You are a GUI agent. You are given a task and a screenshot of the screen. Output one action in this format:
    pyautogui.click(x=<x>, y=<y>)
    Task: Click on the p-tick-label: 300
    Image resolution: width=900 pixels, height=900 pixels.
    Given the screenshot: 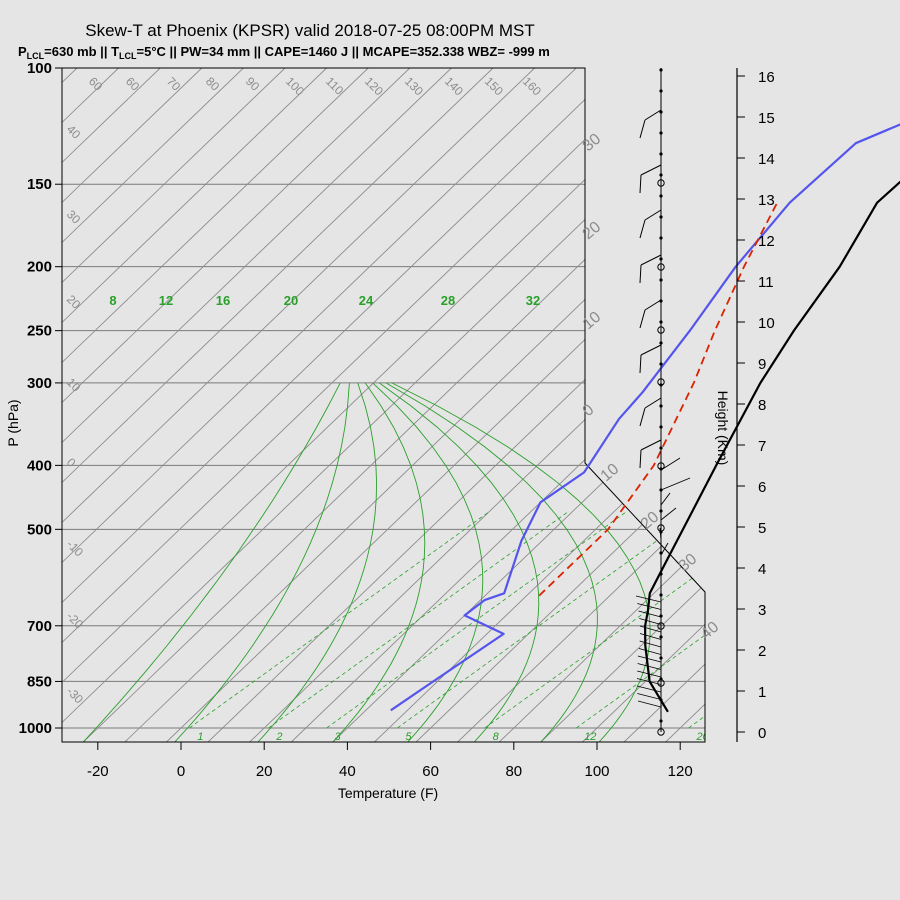 What is the action you would take?
    pyautogui.click(x=39, y=383)
    